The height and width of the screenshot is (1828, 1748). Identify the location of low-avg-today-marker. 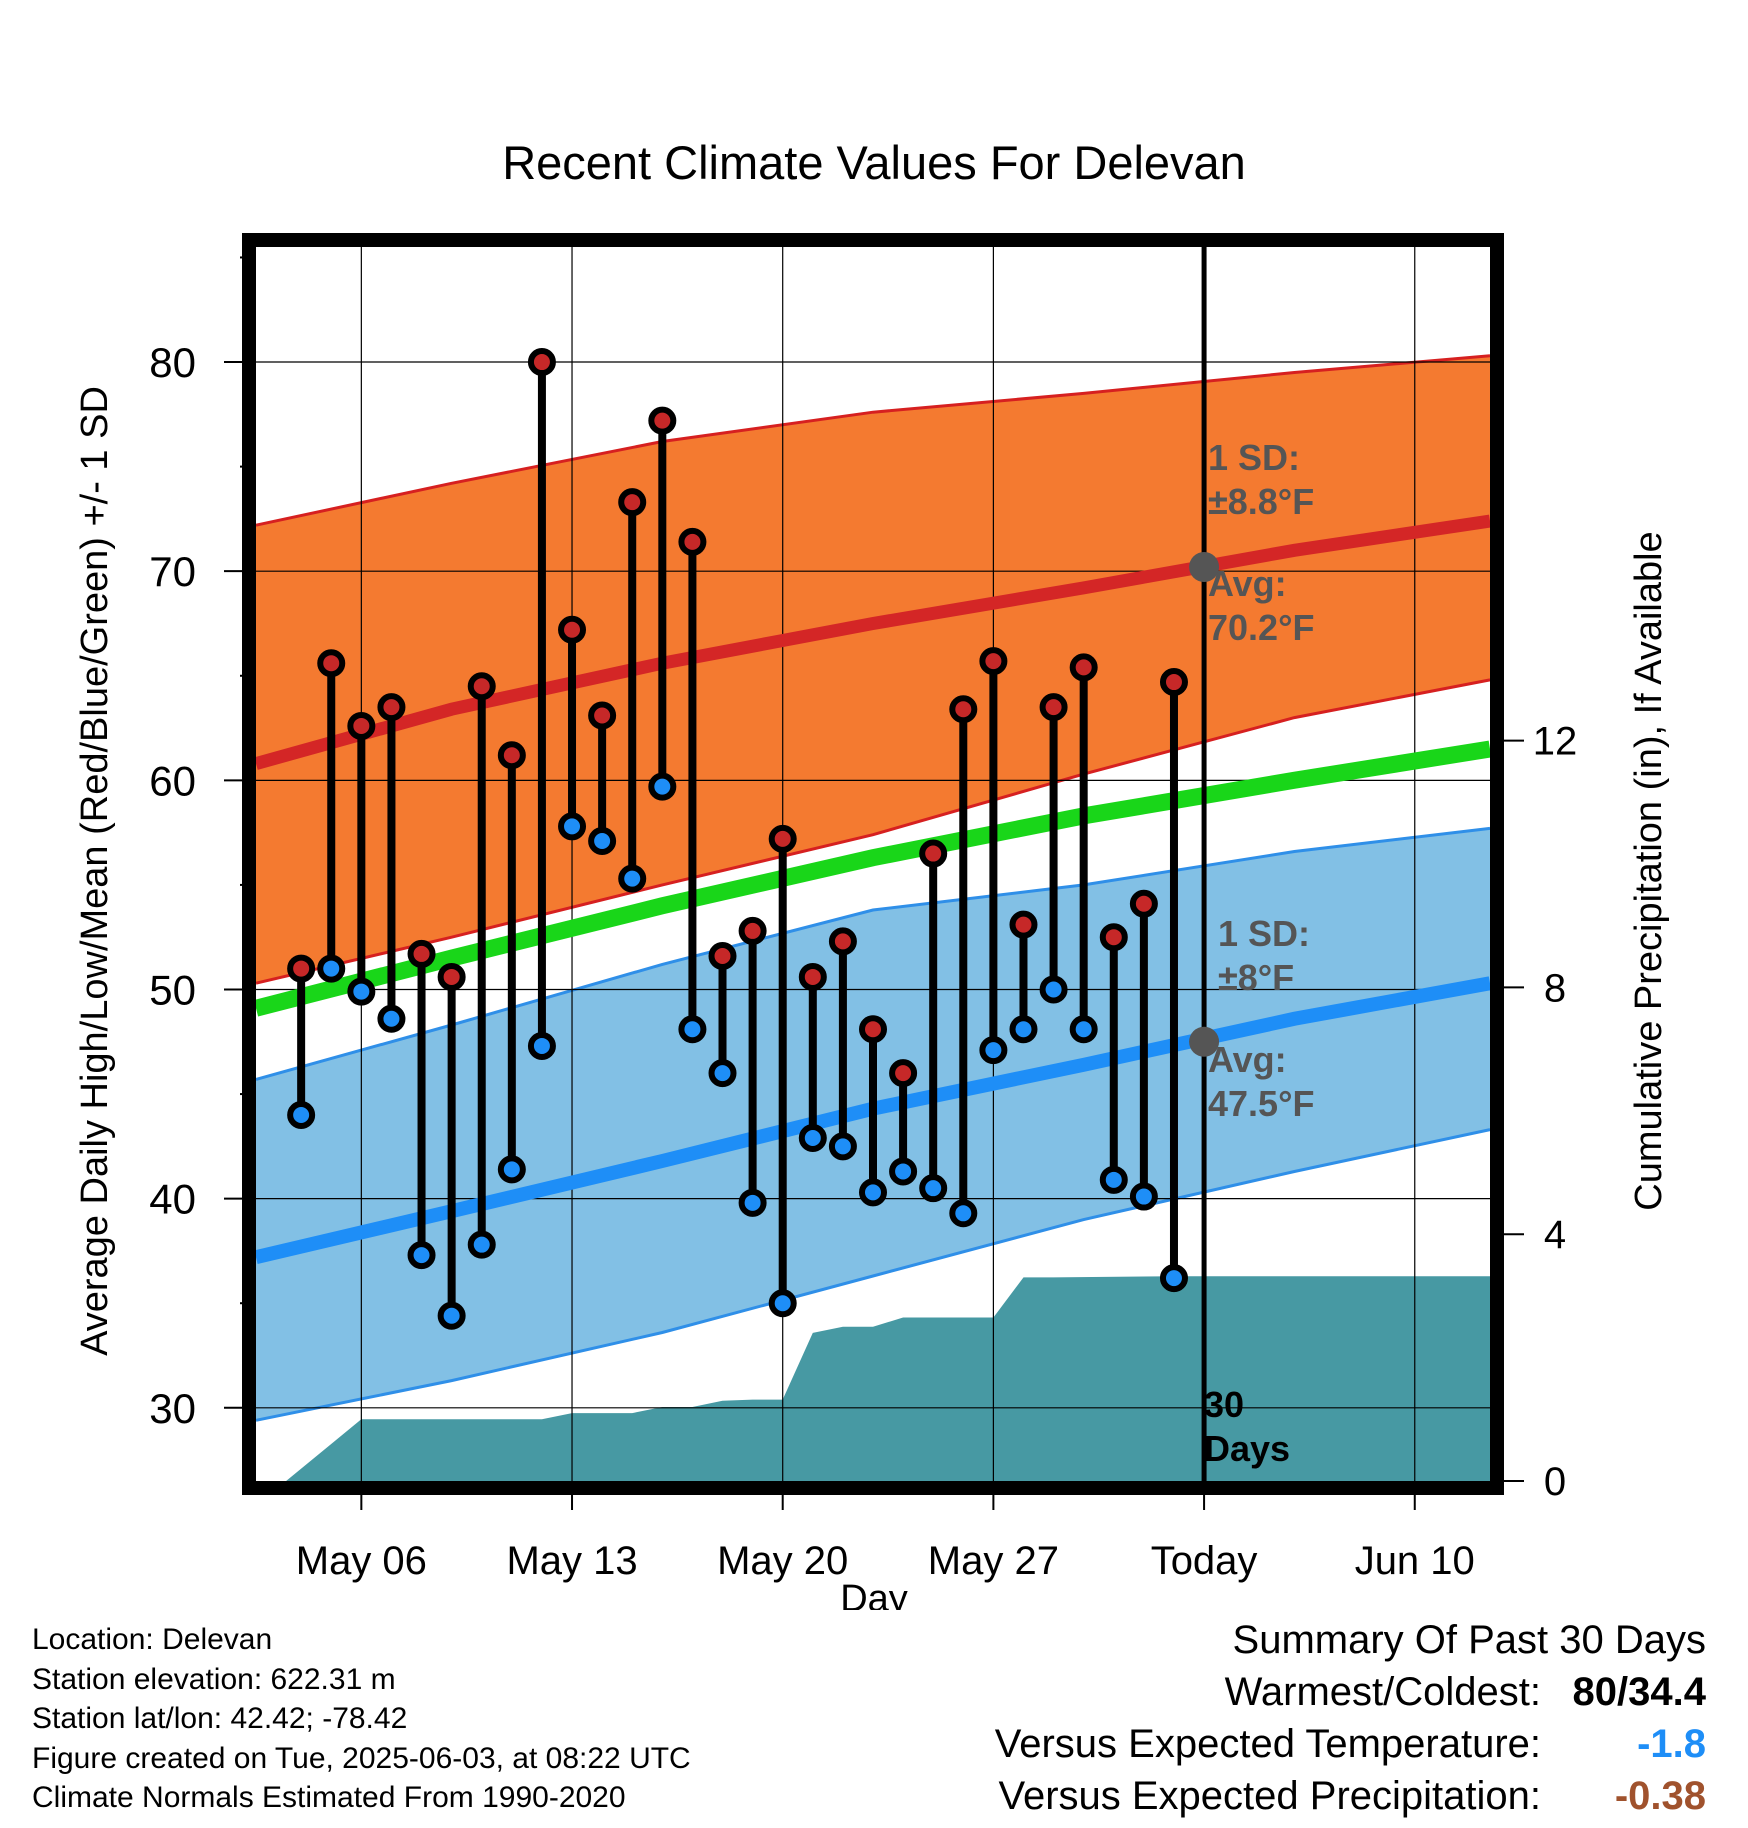
(1204, 1041).